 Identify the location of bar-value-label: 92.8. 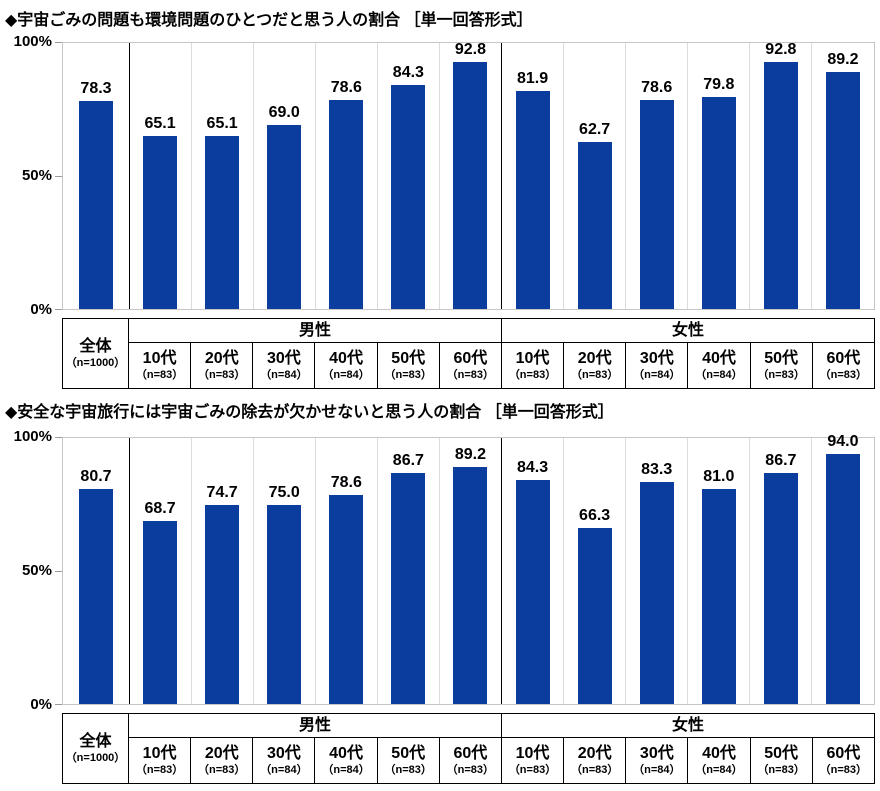
(470, 50).